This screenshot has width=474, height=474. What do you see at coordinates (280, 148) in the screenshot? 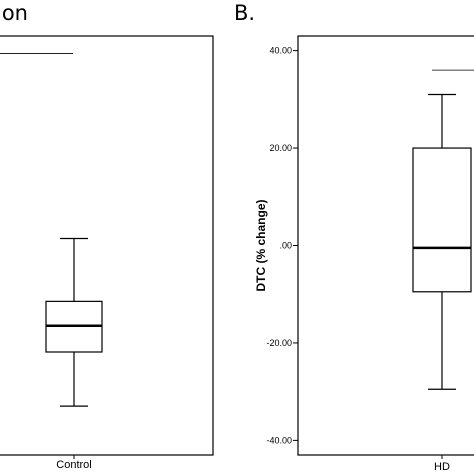
I see `y-tick-label: 20.00` at bounding box center [280, 148].